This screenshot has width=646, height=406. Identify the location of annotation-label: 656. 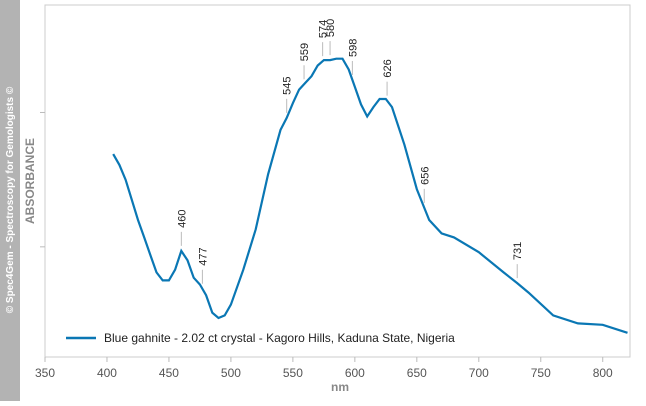
(425, 176).